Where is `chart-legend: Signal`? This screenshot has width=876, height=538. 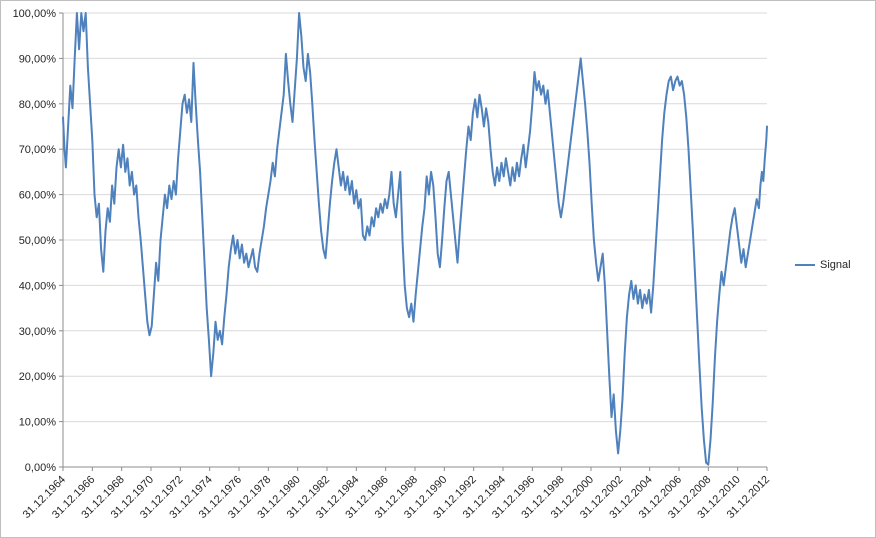 chart-legend: Signal is located at coordinates (823, 265).